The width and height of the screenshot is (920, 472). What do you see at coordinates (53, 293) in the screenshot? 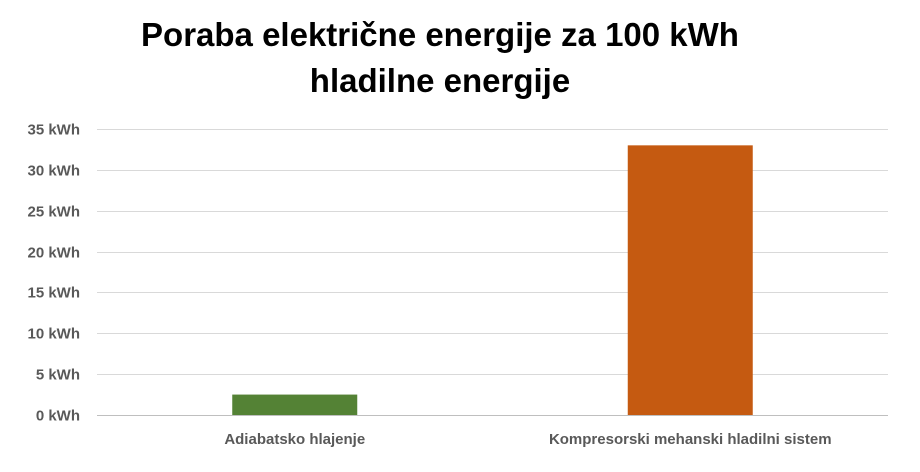
I see `y-tick-label: 15 kWh` at bounding box center [53, 293].